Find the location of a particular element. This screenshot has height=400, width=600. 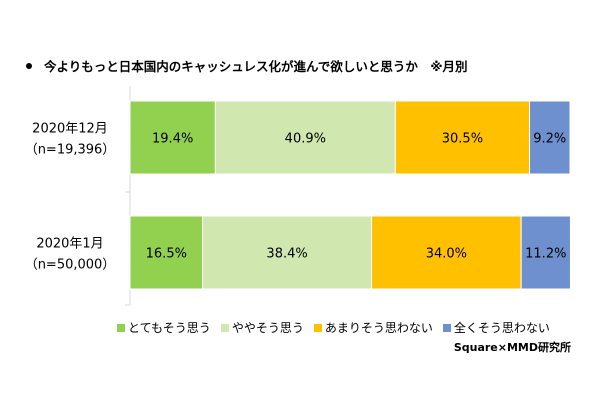

legend-label: あまりそう思わない is located at coordinates (378, 328).